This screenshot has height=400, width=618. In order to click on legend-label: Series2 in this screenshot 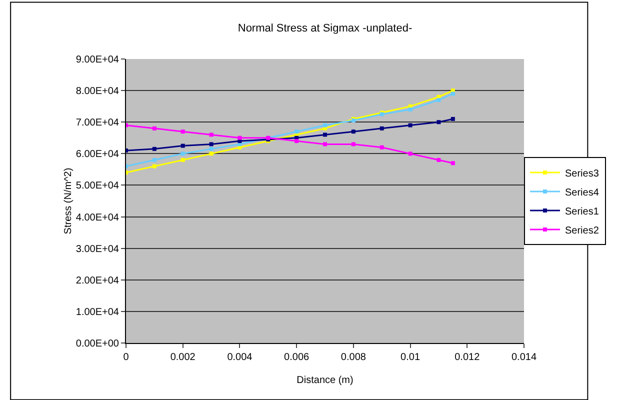, I will do `click(582, 230)`.